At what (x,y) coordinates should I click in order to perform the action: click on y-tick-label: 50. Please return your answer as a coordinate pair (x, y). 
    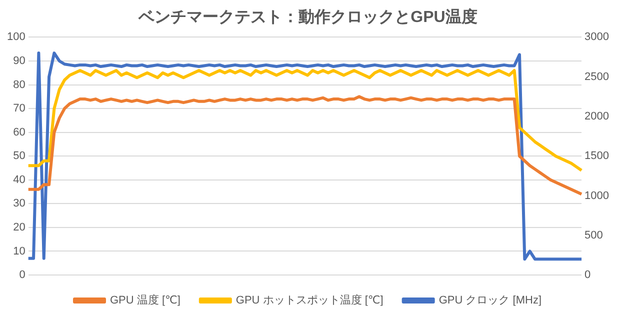
    Looking at the image, I should click on (19, 156).